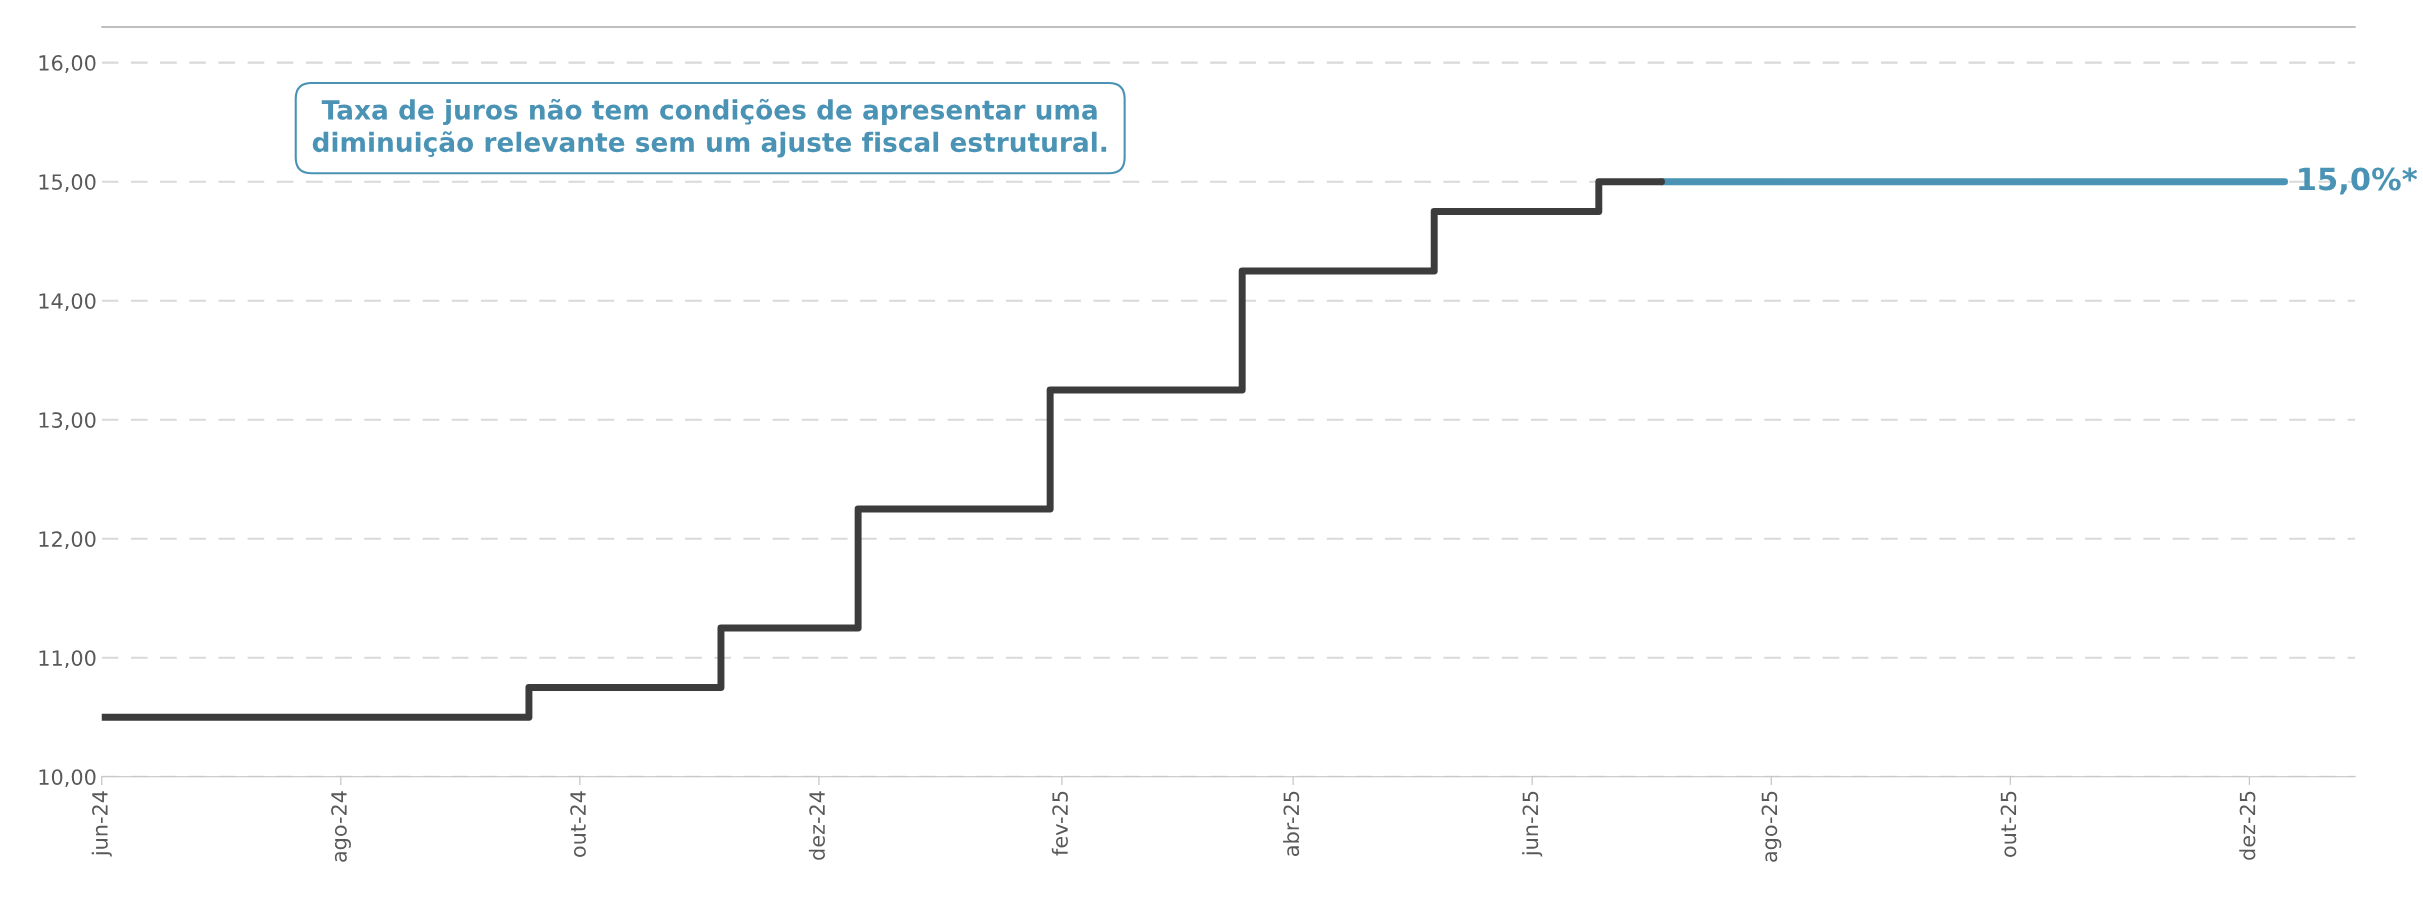 Image resolution: width=2423 pixels, height=898 pixels. I want to click on x-tick-label: jun-24, so click(101, 824).